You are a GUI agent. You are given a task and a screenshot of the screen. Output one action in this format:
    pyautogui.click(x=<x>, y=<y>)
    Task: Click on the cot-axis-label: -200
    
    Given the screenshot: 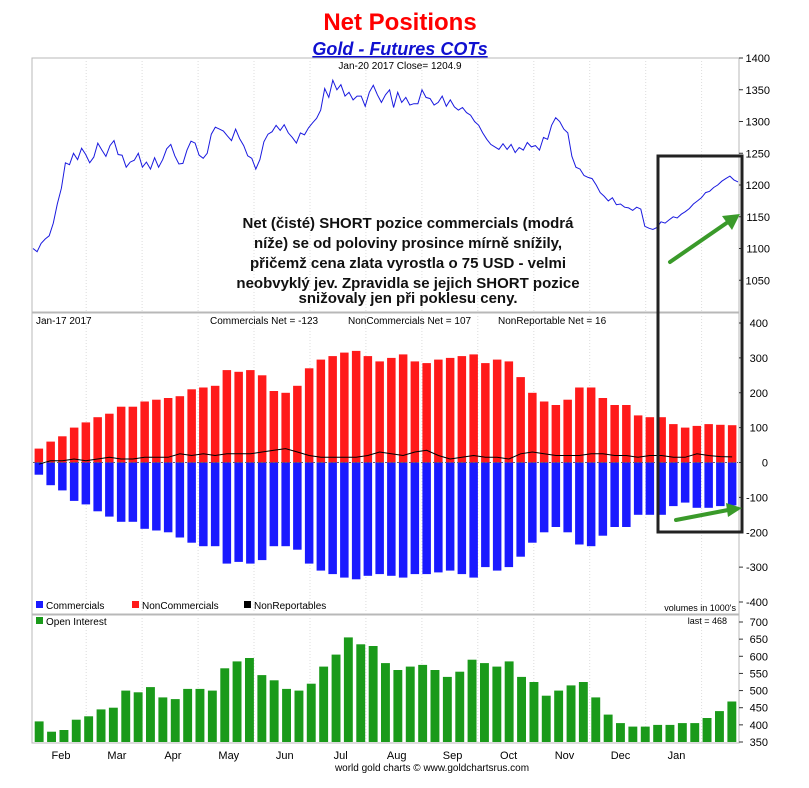 What is the action you would take?
    pyautogui.click(x=757, y=533)
    